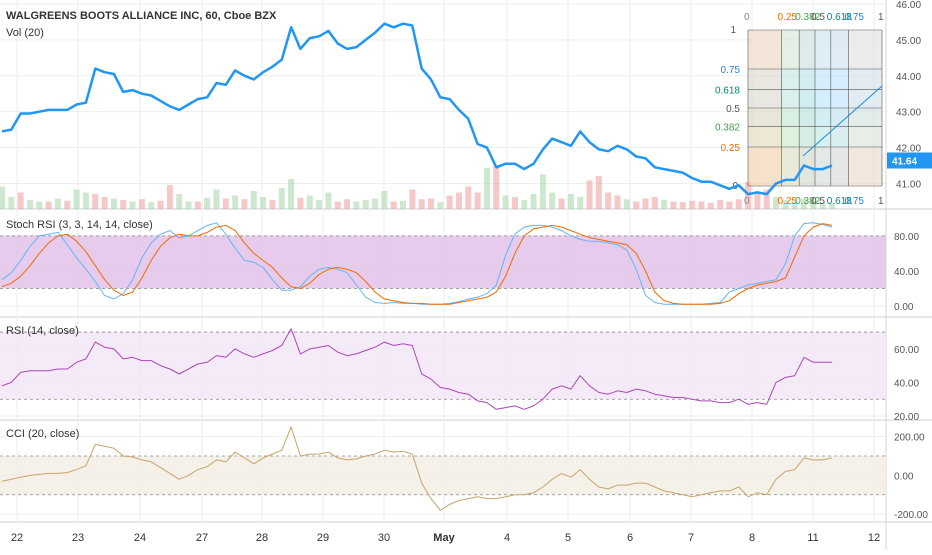  What do you see at coordinates (908, 149) in the screenshot?
I see `price-tick-label: 42.00` at bounding box center [908, 149].